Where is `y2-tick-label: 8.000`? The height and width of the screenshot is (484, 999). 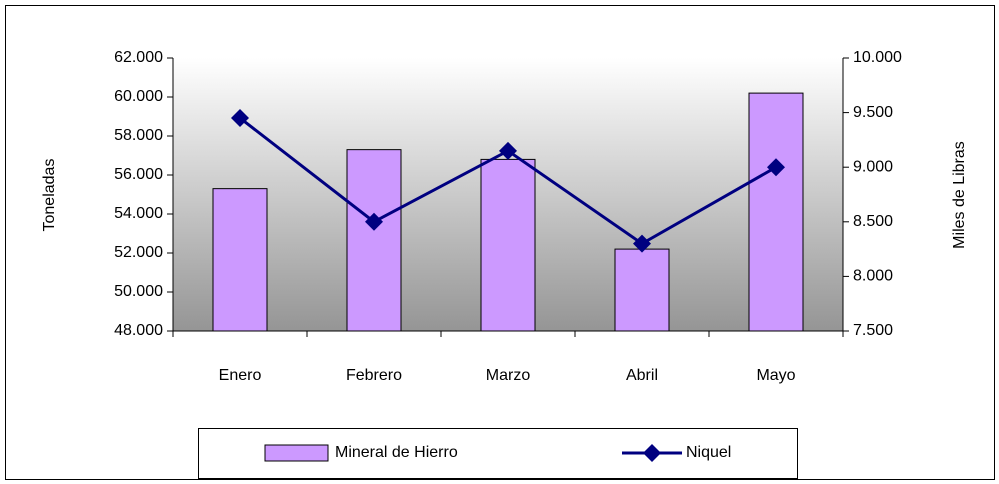 y2-tick-label: 8.000 is located at coordinates (873, 276).